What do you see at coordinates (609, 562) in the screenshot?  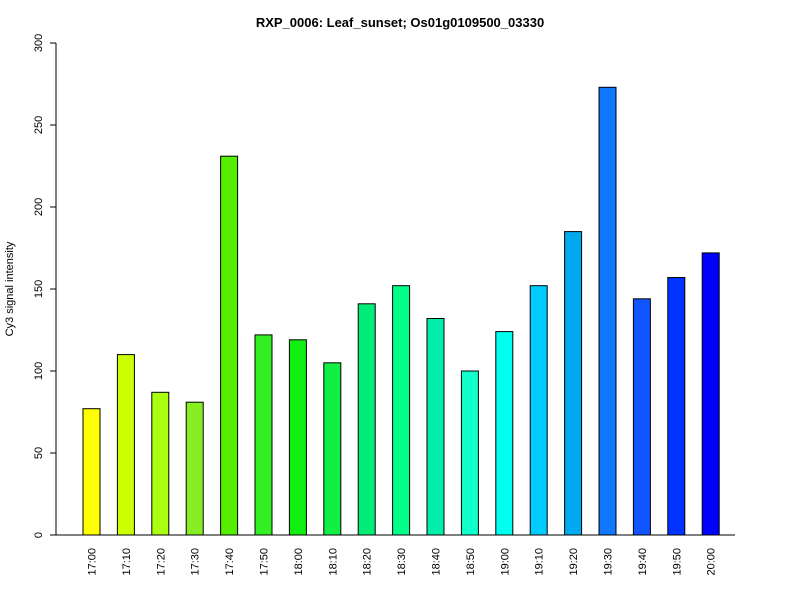 I see `x-tick-label: 19:30` at bounding box center [609, 562].